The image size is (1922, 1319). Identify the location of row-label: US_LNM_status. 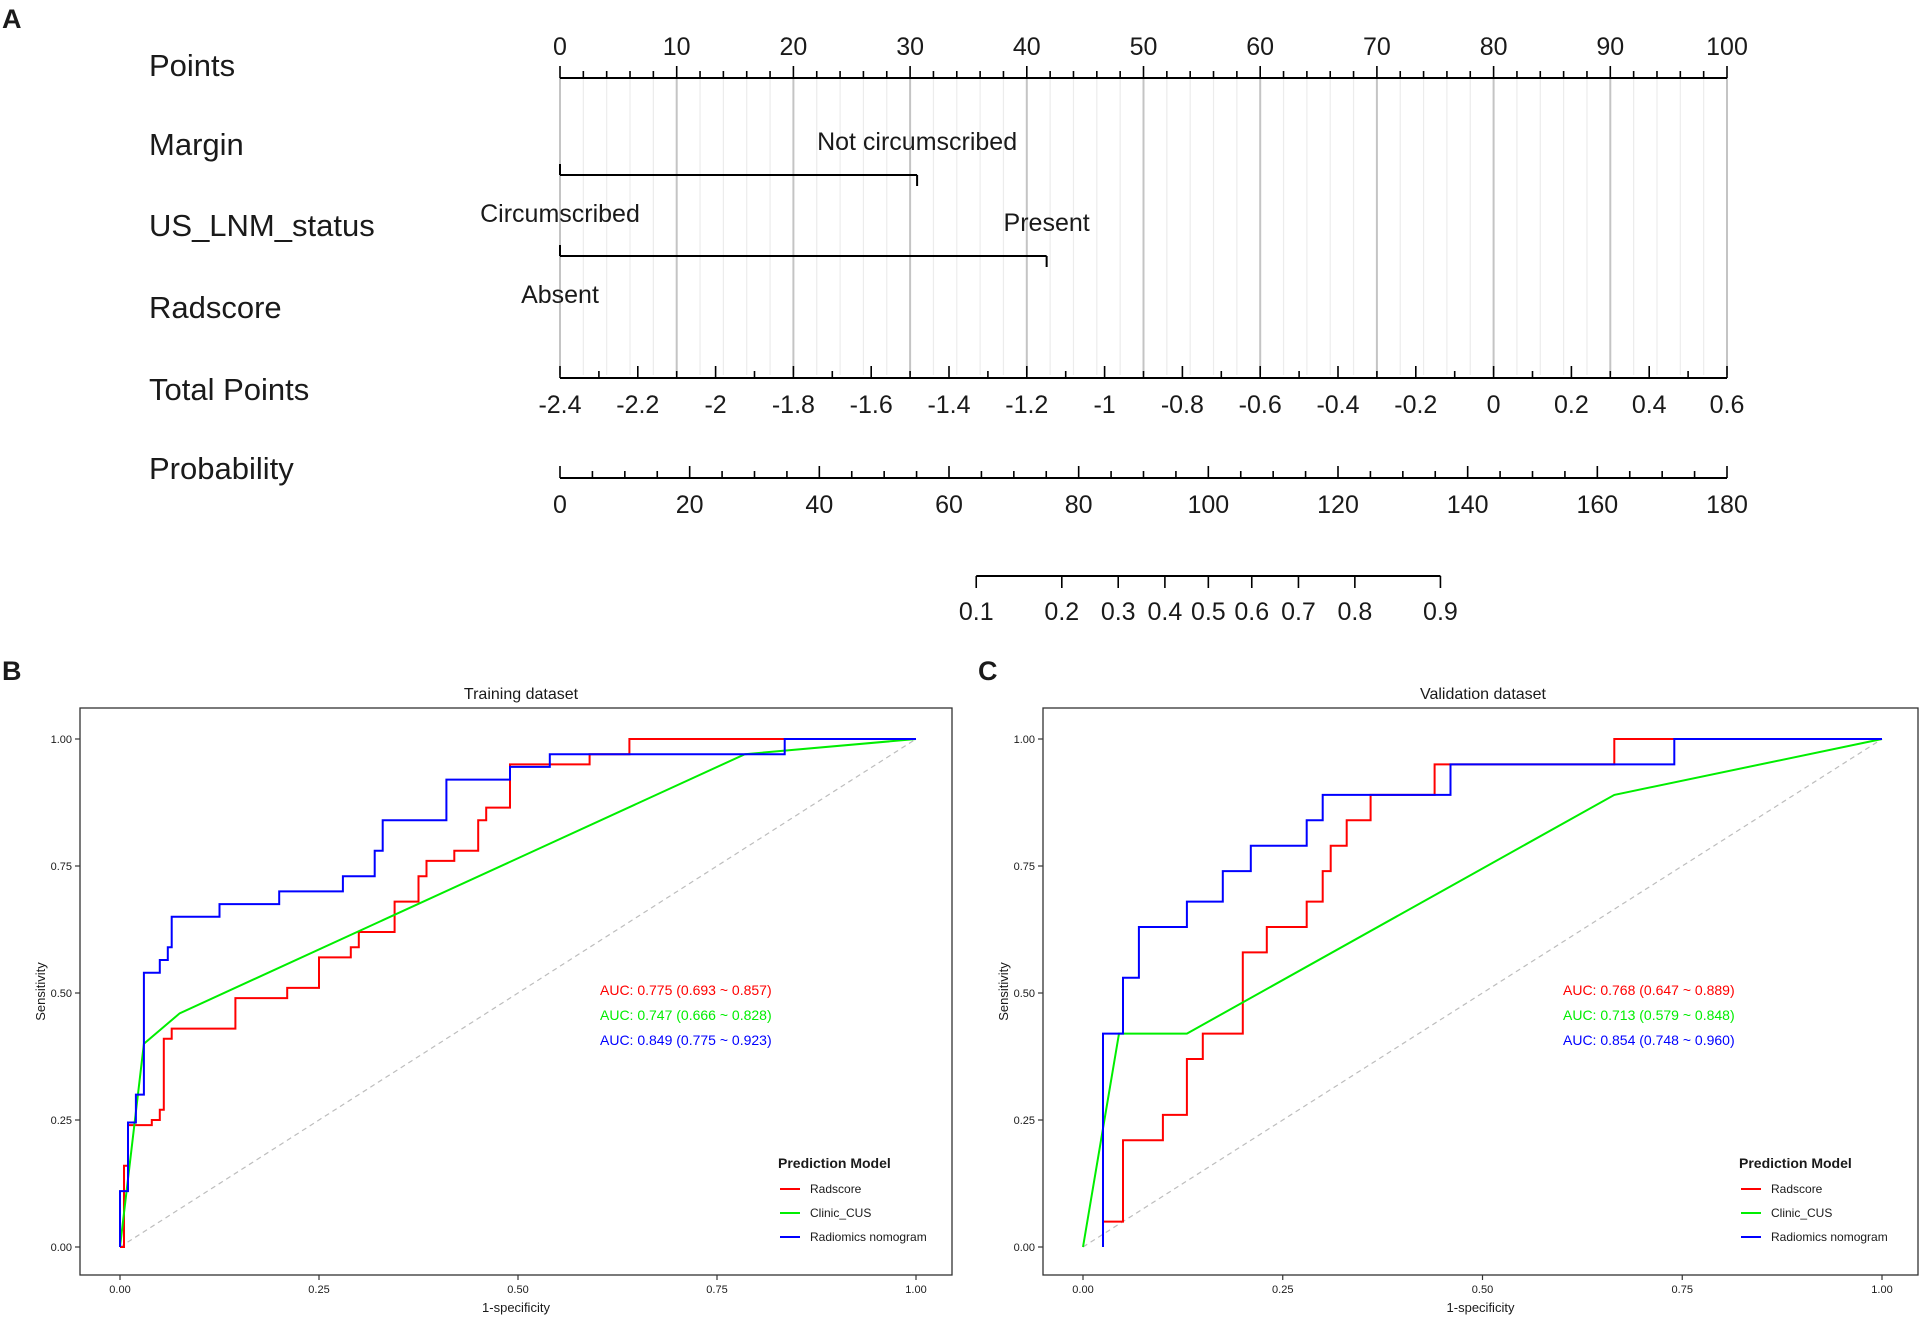
(262, 225).